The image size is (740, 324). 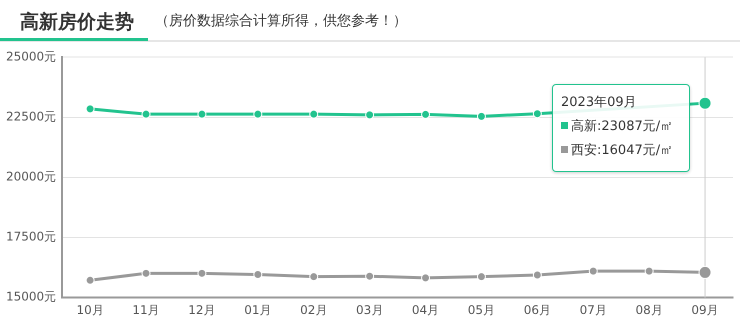 I want to click on x-tick-label: 01月, so click(x=258, y=309).